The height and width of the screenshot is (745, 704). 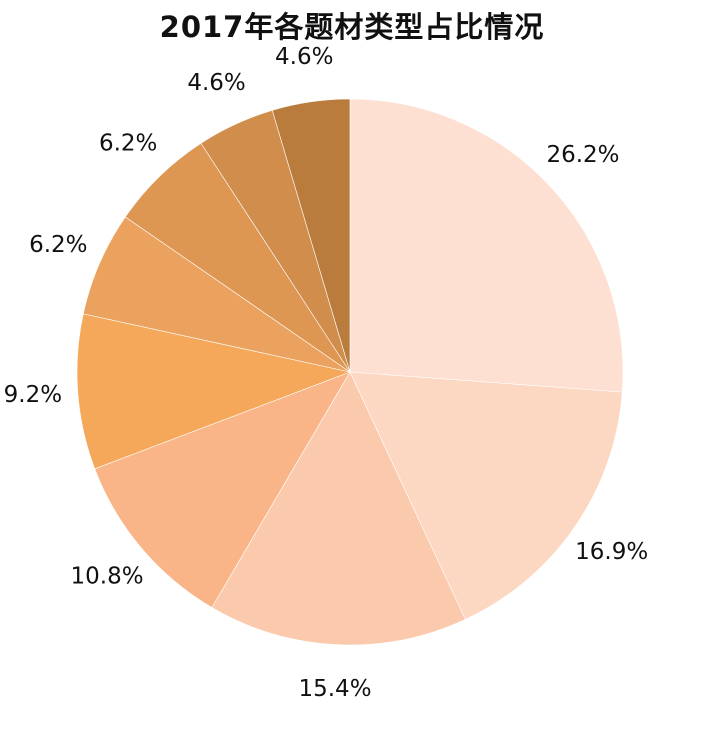 I want to click on pie-label-5: 9.2%, so click(x=33, y=395).